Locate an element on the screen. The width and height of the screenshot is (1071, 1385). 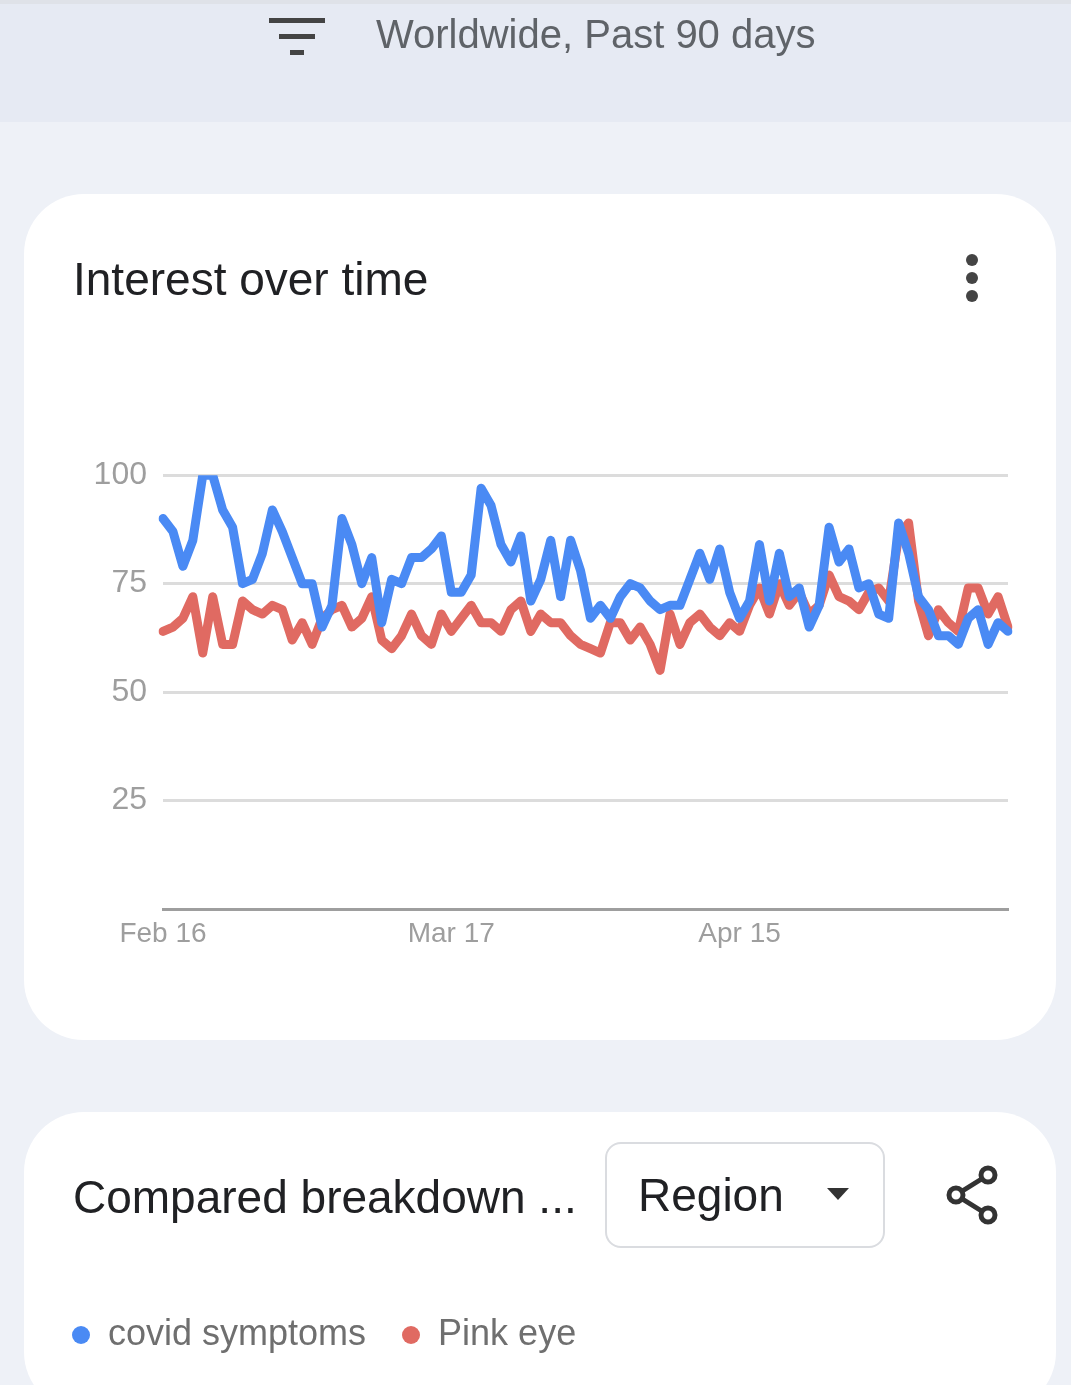
x-tick-label: Mar 17 is located at coordinates (451, 932).